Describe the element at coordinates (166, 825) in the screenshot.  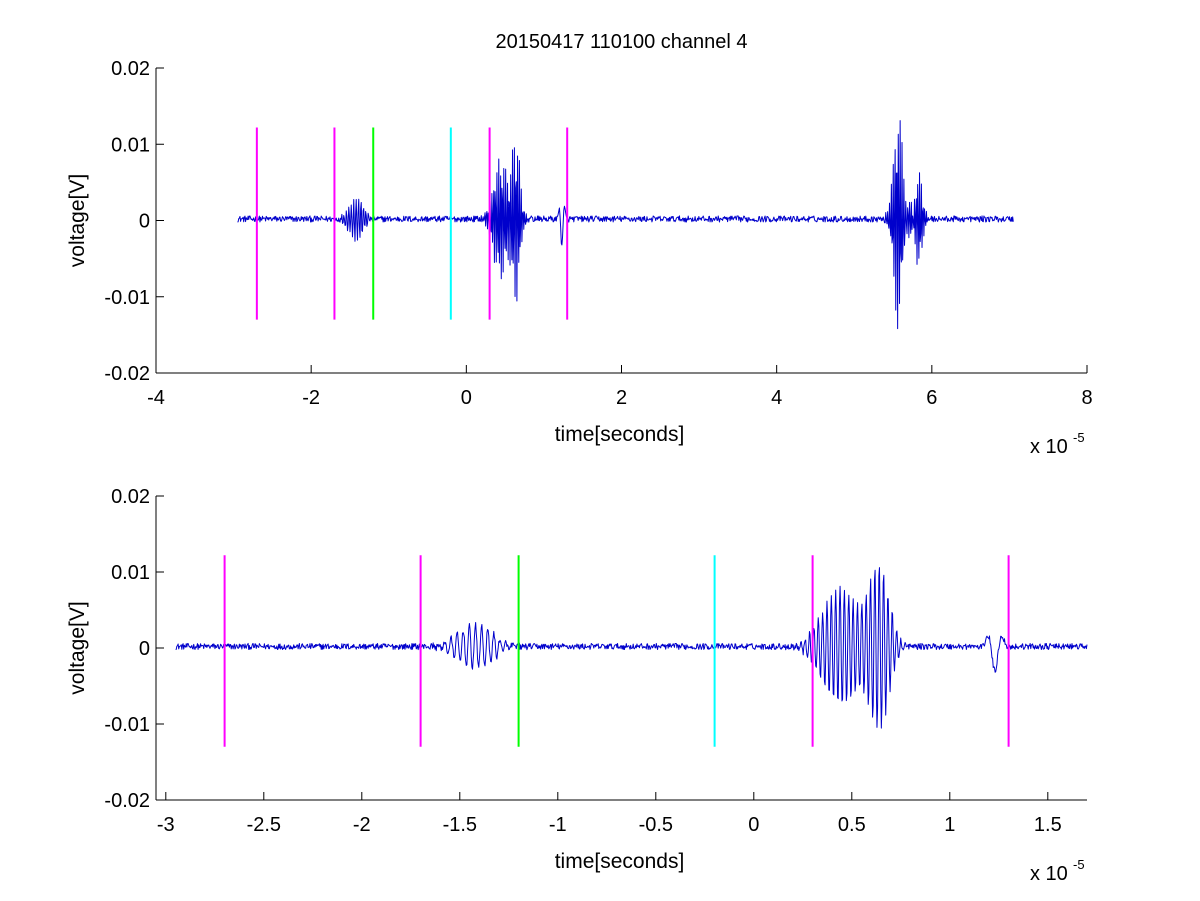
I see `x-tick-label: -3` at that location.